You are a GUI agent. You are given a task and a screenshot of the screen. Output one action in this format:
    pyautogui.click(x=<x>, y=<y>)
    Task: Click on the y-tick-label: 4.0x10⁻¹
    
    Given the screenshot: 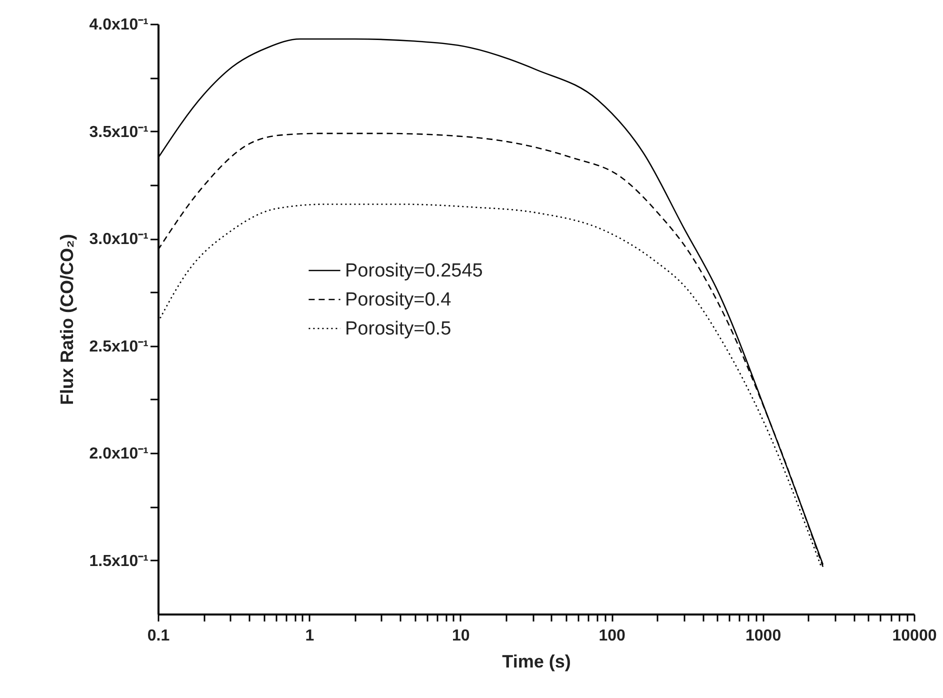 What is the action you would take?
    pyautogui.click(x=118, y=25)
    